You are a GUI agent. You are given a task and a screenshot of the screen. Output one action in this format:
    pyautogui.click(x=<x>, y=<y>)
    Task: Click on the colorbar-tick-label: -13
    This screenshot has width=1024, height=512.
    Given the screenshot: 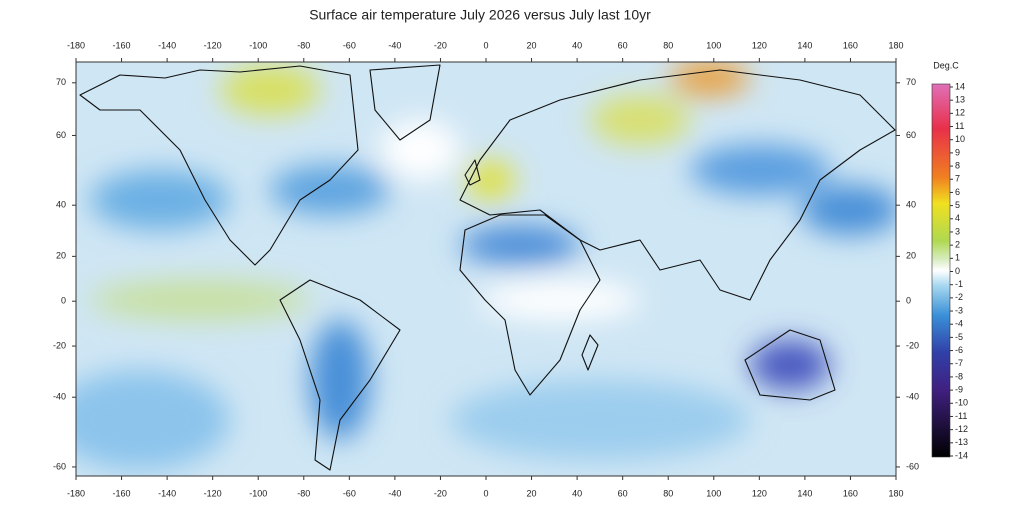 What is the action you would take?
    pyautogui.click(x=961, y=442)
    